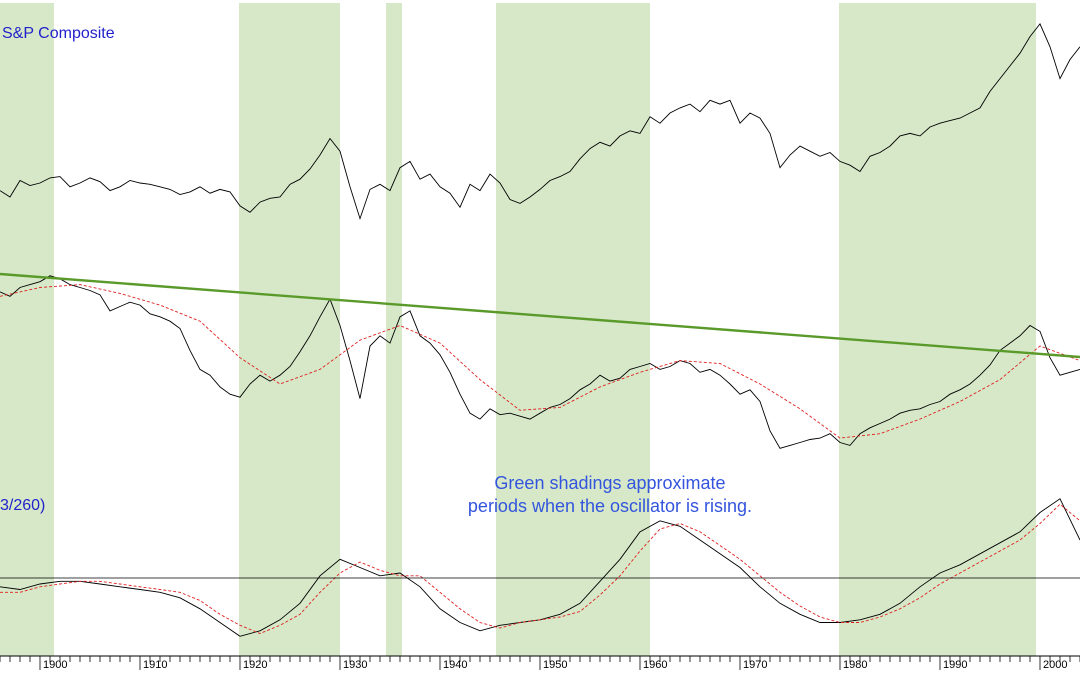 The height and width of the screenshot is (675, 1080). I want to click on x-tick-label: 1920, so click(255, 665).